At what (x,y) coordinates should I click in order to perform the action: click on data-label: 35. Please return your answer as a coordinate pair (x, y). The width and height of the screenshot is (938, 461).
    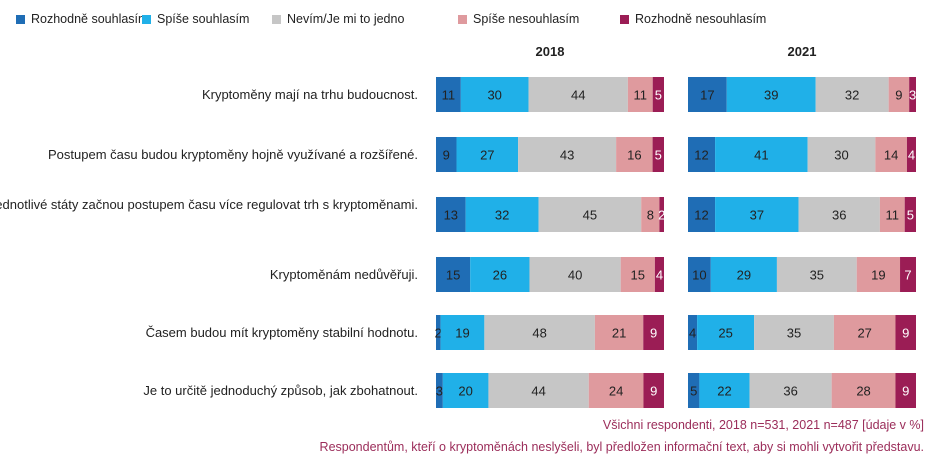
    Looking at the image, I should click on (794, 333).